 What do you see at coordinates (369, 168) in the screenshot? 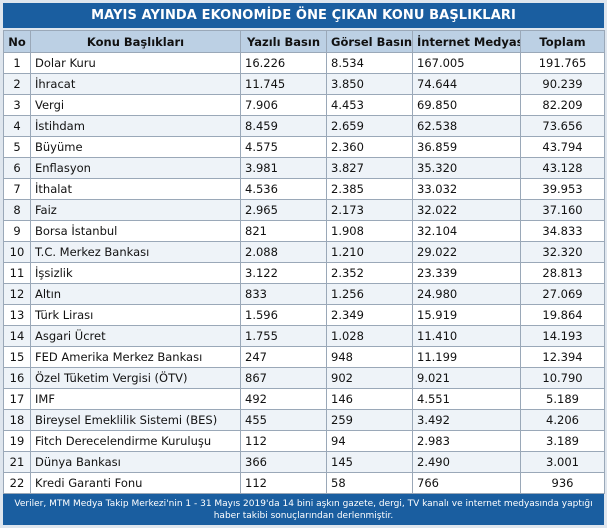
I see `row-visual-cell: 3.827` at bounding box center [369, 168].